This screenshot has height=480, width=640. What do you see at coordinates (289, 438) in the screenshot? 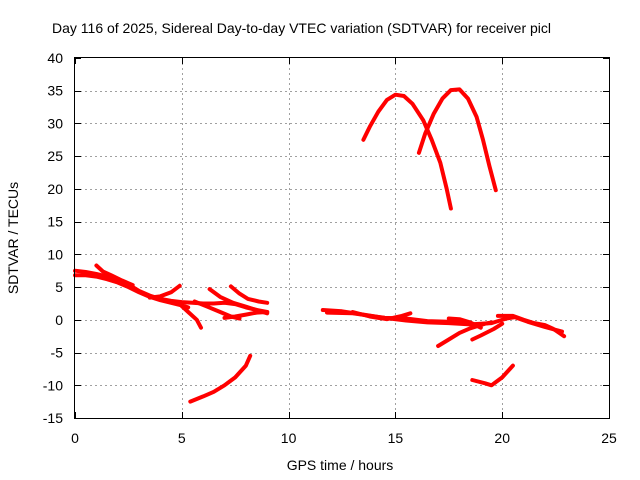
I see `x-tick-label-2: 10` at bounding box center [289, 438].